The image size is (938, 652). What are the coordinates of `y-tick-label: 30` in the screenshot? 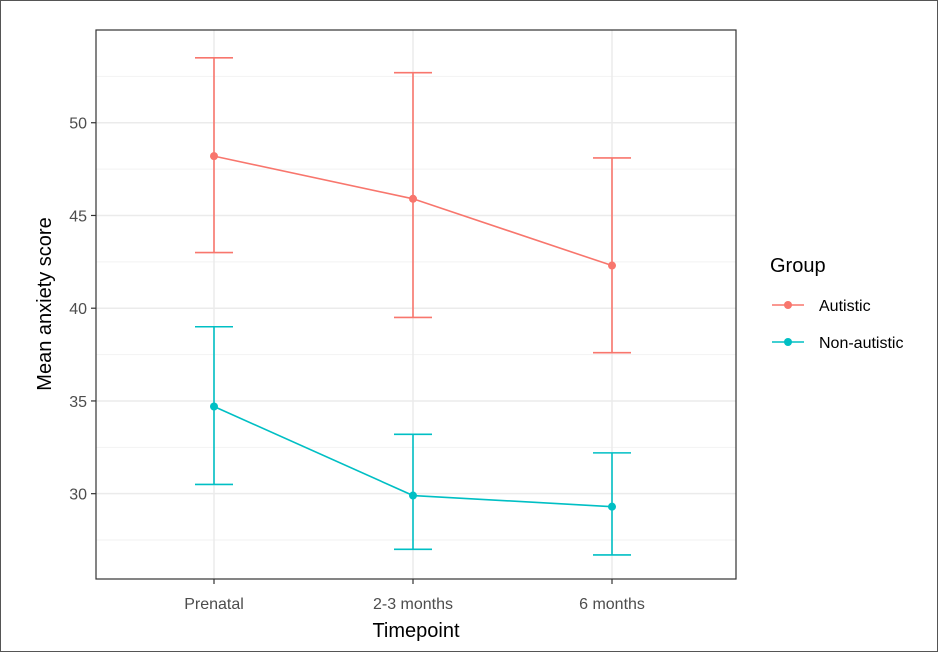 It's located at (78, 495).